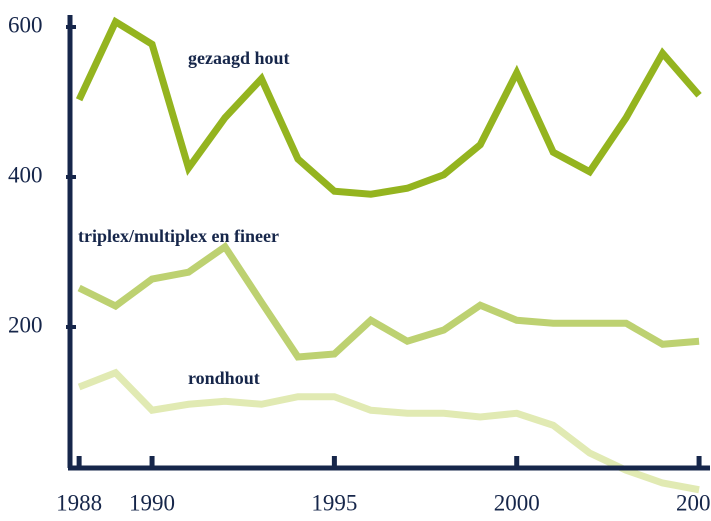 The image size is (711, 521). What do you see at coordinates (25, 24) in the screenshot?
I see `y-tick-label: 600` at bounding box center [25, 24].